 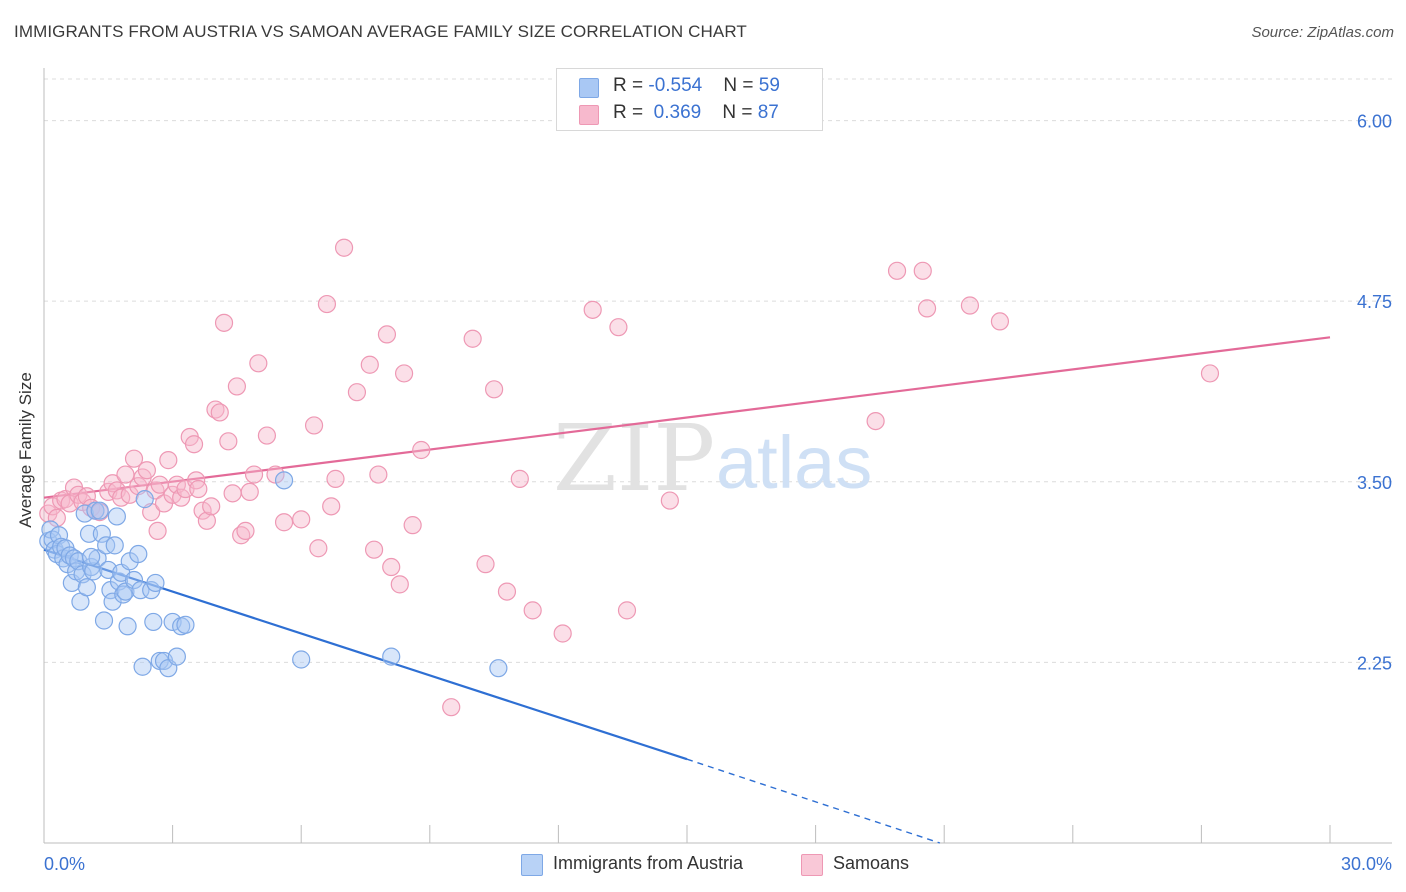 I want to click on legend-text-samoan: R = 0.369 N = 87, so click(x=696, y=113).